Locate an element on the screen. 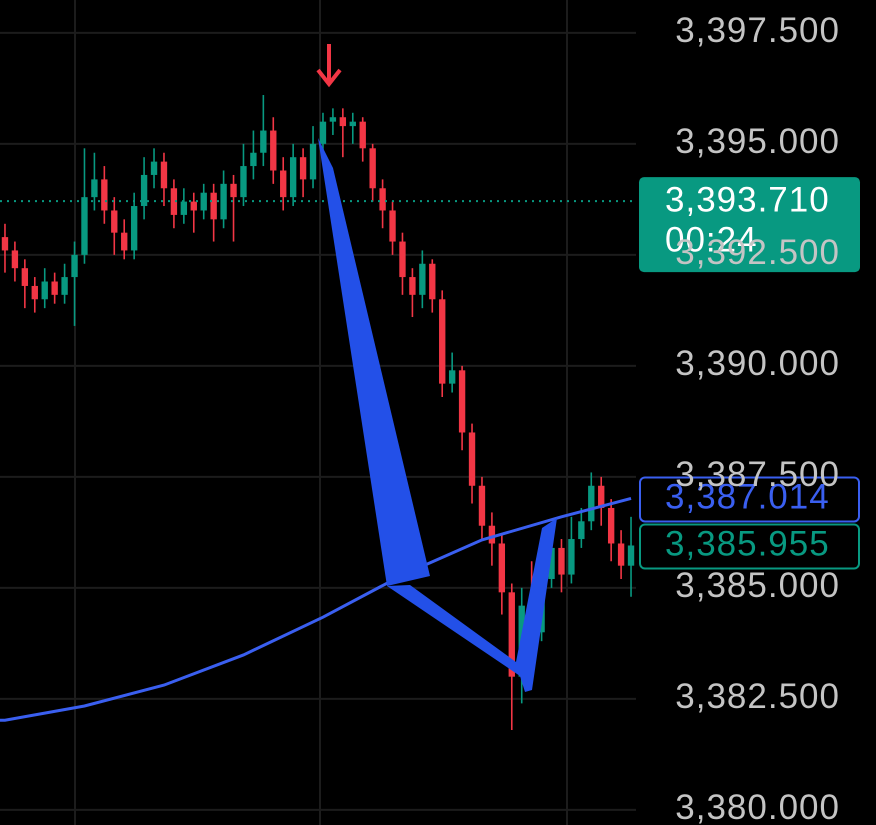 The height and width of the screenshot is (825, 876). price-tag-countdown: 00:24 is located at coordinates (711, 239).